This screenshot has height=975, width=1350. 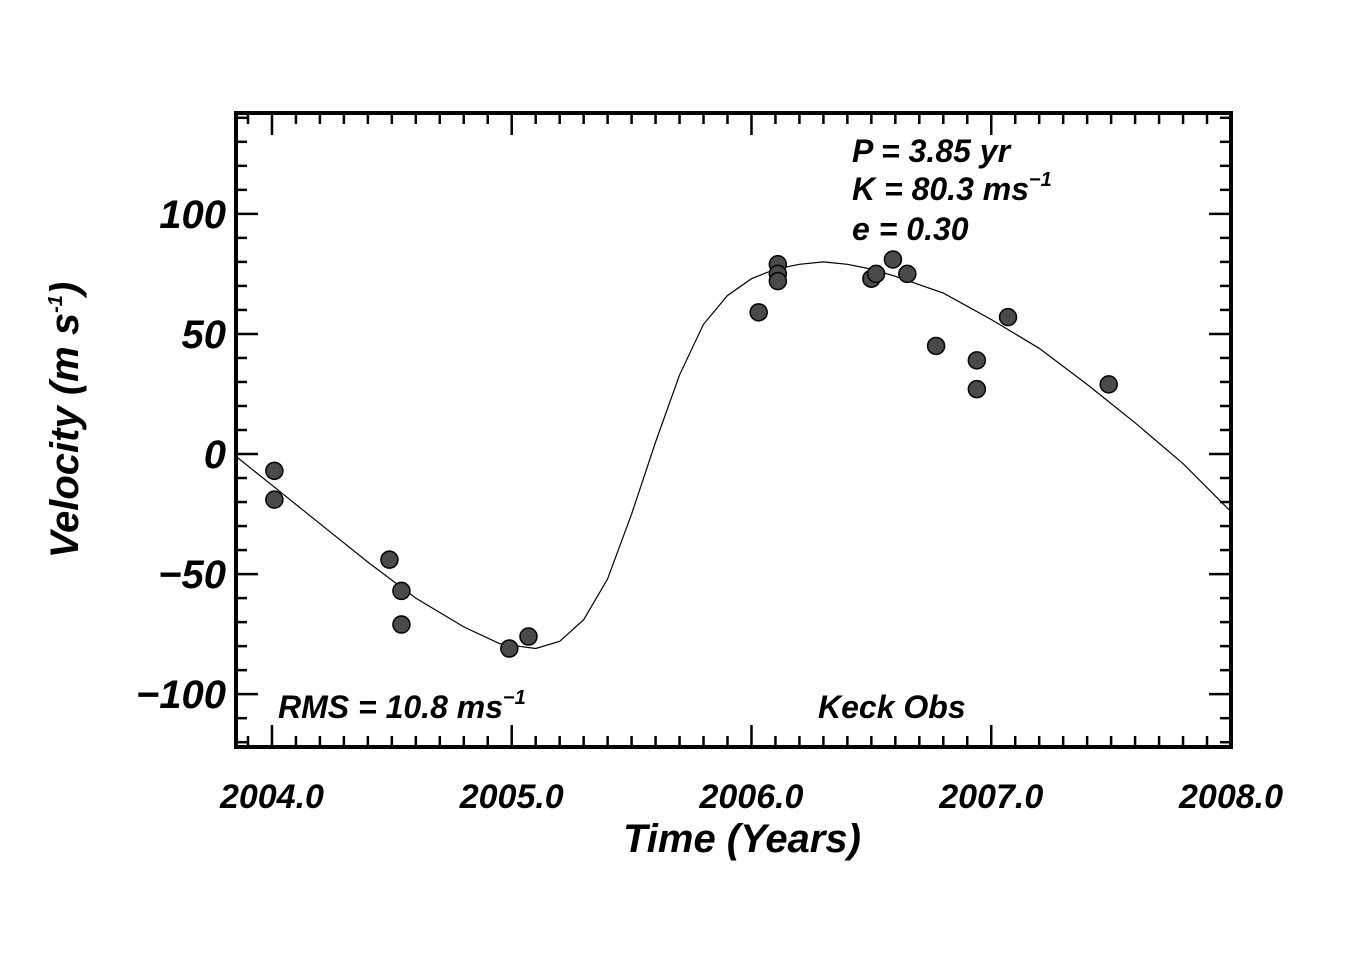 I want to click on x-tick-label: 2008.0, so click(x=1230, y=797).